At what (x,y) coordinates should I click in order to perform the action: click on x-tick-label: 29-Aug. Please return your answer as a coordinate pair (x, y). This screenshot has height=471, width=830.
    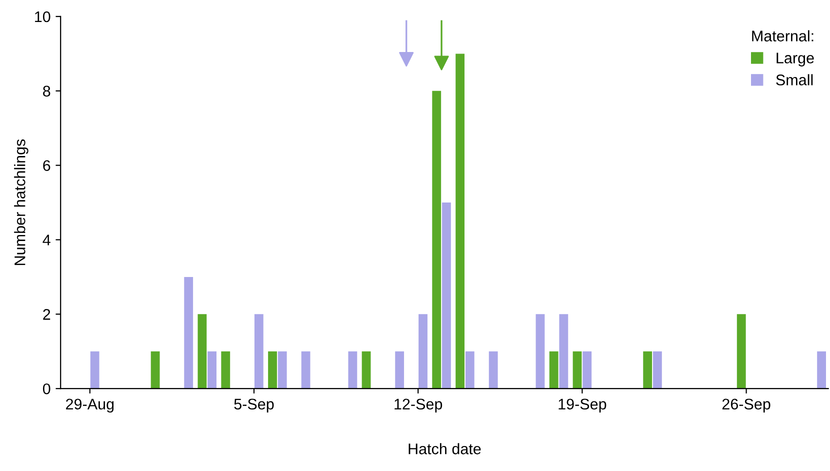
    Looking at the image, I should click on (90, 405).